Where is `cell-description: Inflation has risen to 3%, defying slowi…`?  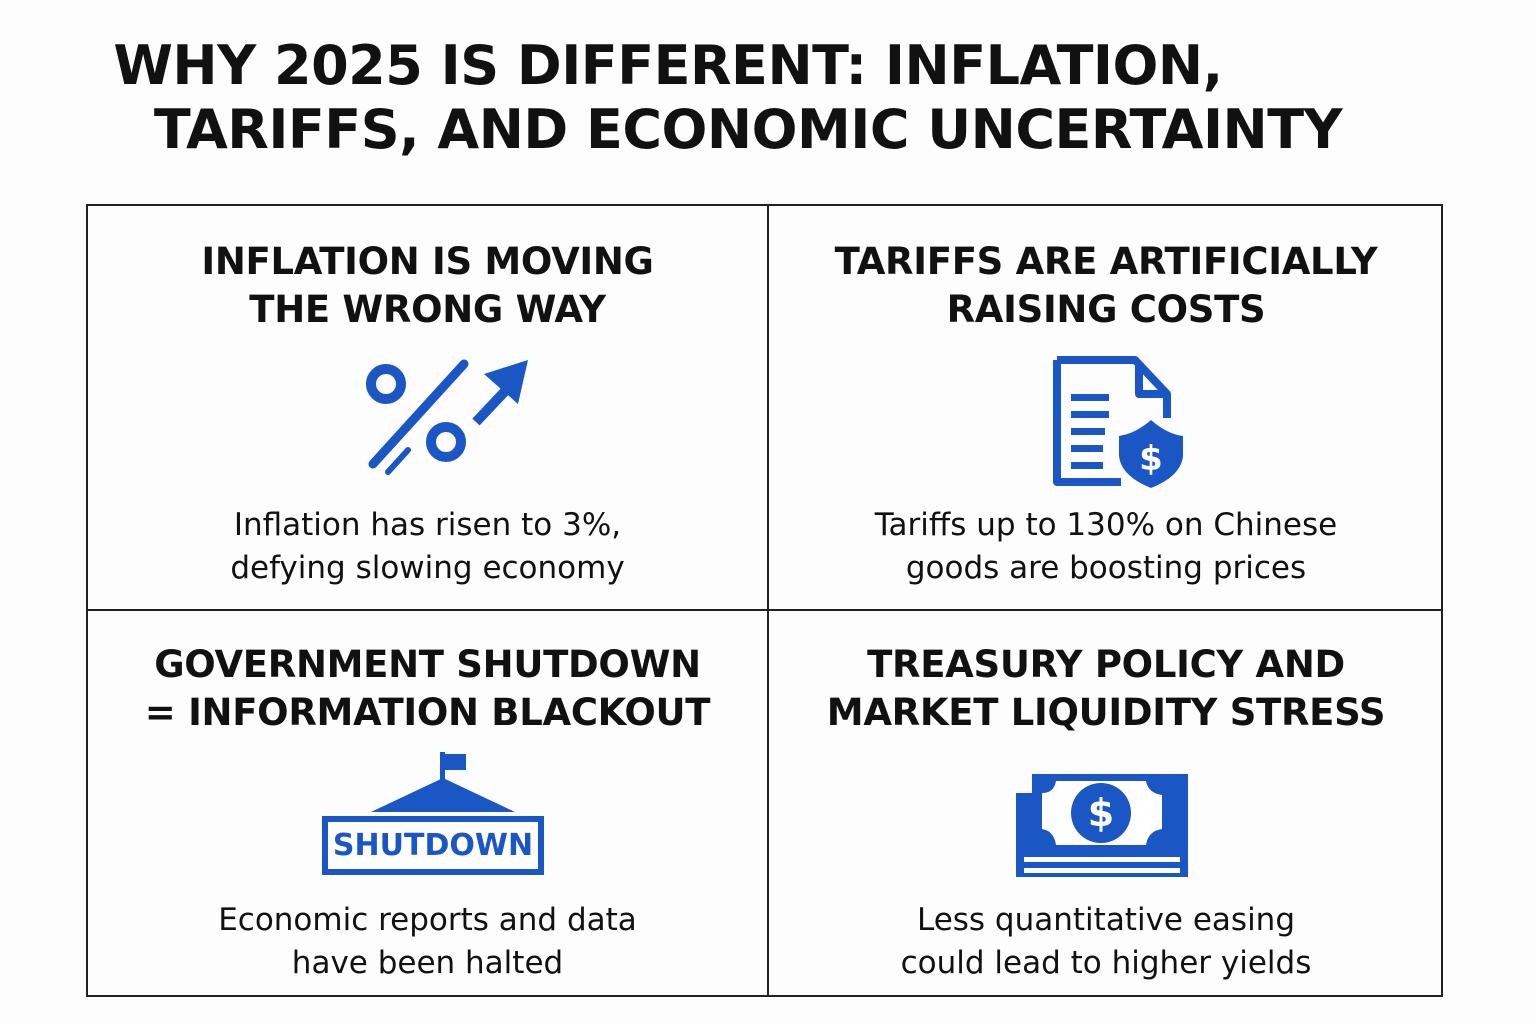 cell-description: Inflation has risen to 3%, defying slowi… is located at coordinates (427, 546).